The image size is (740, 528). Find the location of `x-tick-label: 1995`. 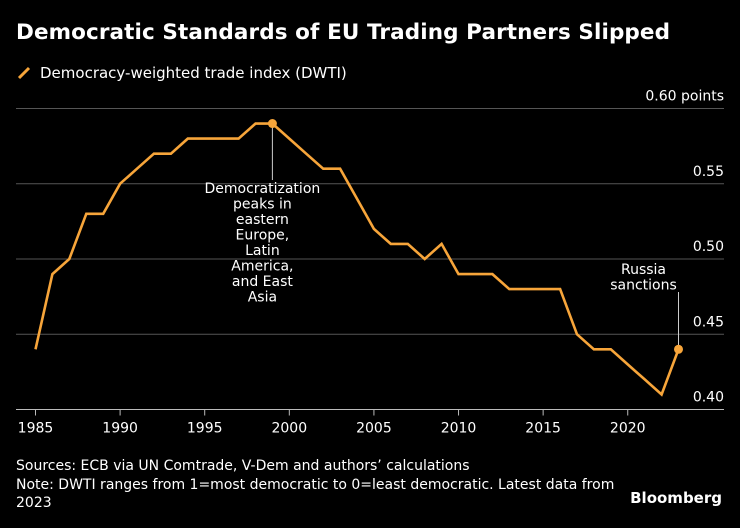

x-tick-label: 1995 is located at coordinates (205, 429).